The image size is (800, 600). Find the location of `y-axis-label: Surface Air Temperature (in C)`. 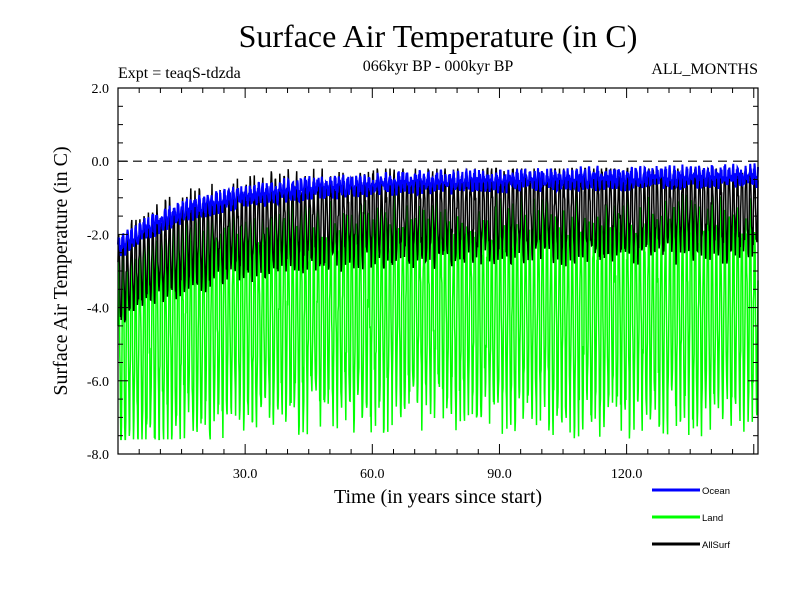

y-axis-label: Surface Air Temperature (in C) is located at coordinates (61, 270).